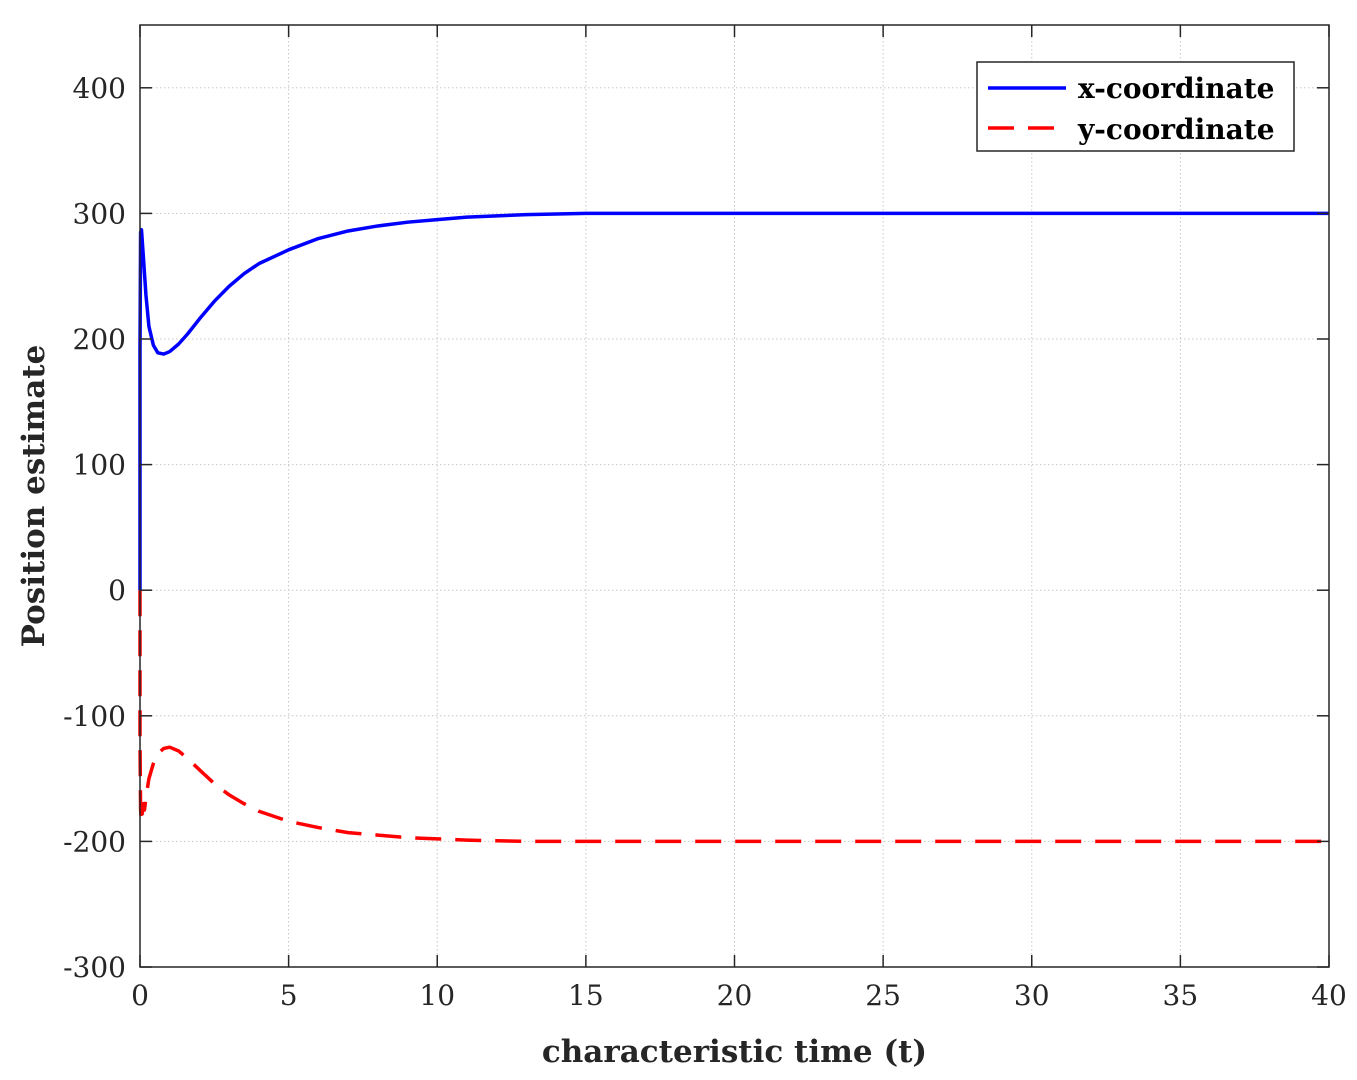  Describe the element at coordinates (99, 213) in the screenshot. I see `y-tick-label: 300` at that location.